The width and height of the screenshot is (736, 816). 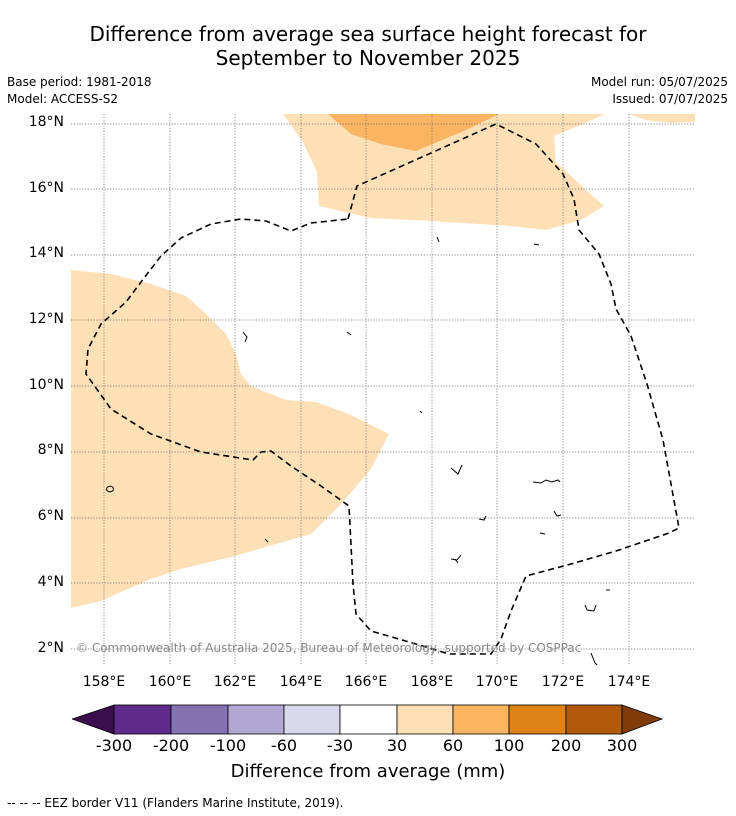 What do you see at coordinates (46, 188) in the screenshot?
I see `lat-label-16n: 16°N` at bounding box center [46, 188].